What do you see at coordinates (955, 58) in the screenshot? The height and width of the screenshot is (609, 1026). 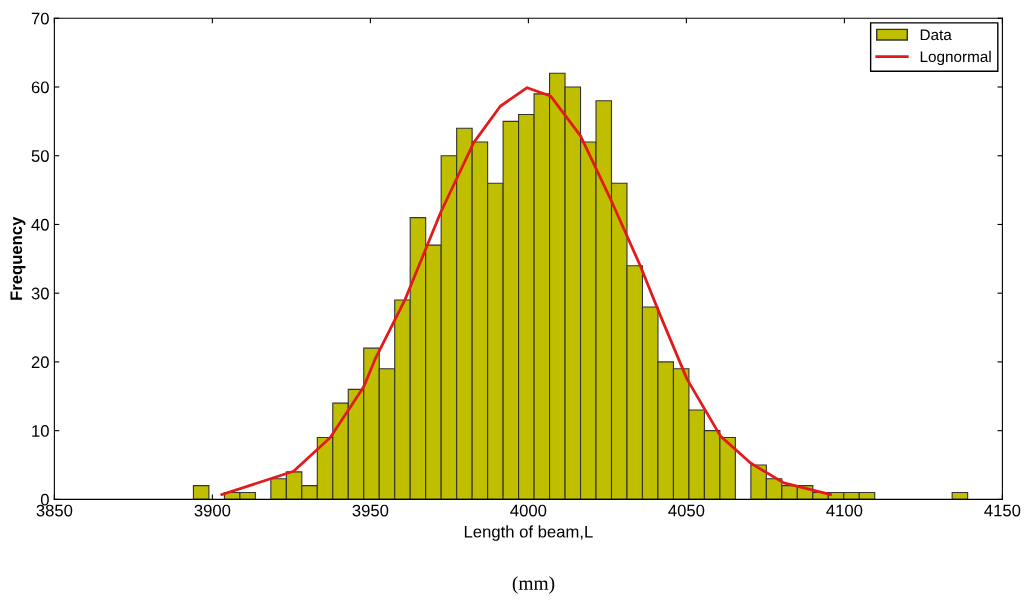 I see `legend-label: Lognormal` at bounding box center [955, 58].